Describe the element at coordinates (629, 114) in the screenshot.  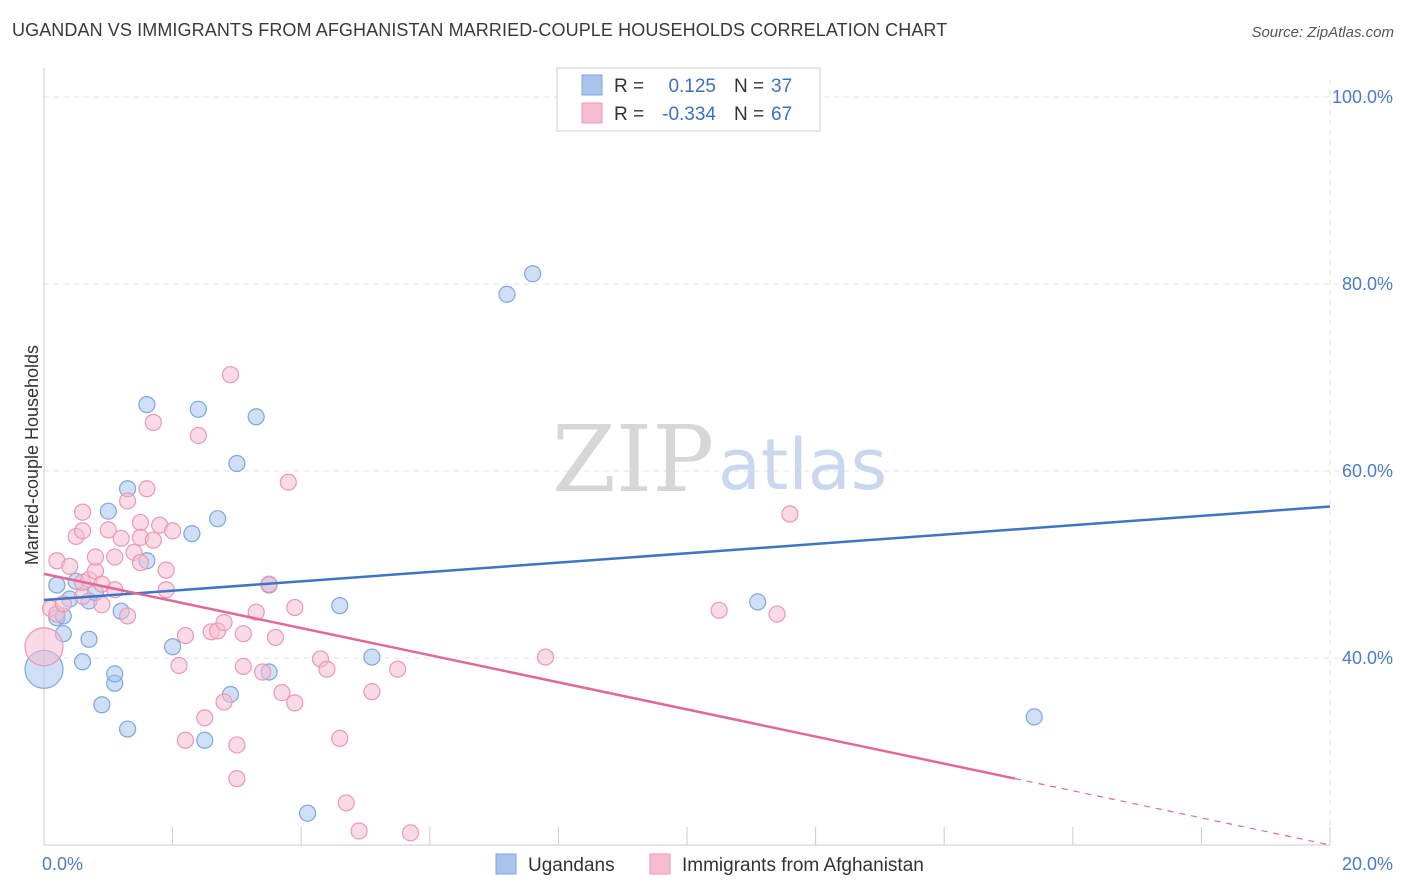
I see `legend-r-label-1: R =` at that location.